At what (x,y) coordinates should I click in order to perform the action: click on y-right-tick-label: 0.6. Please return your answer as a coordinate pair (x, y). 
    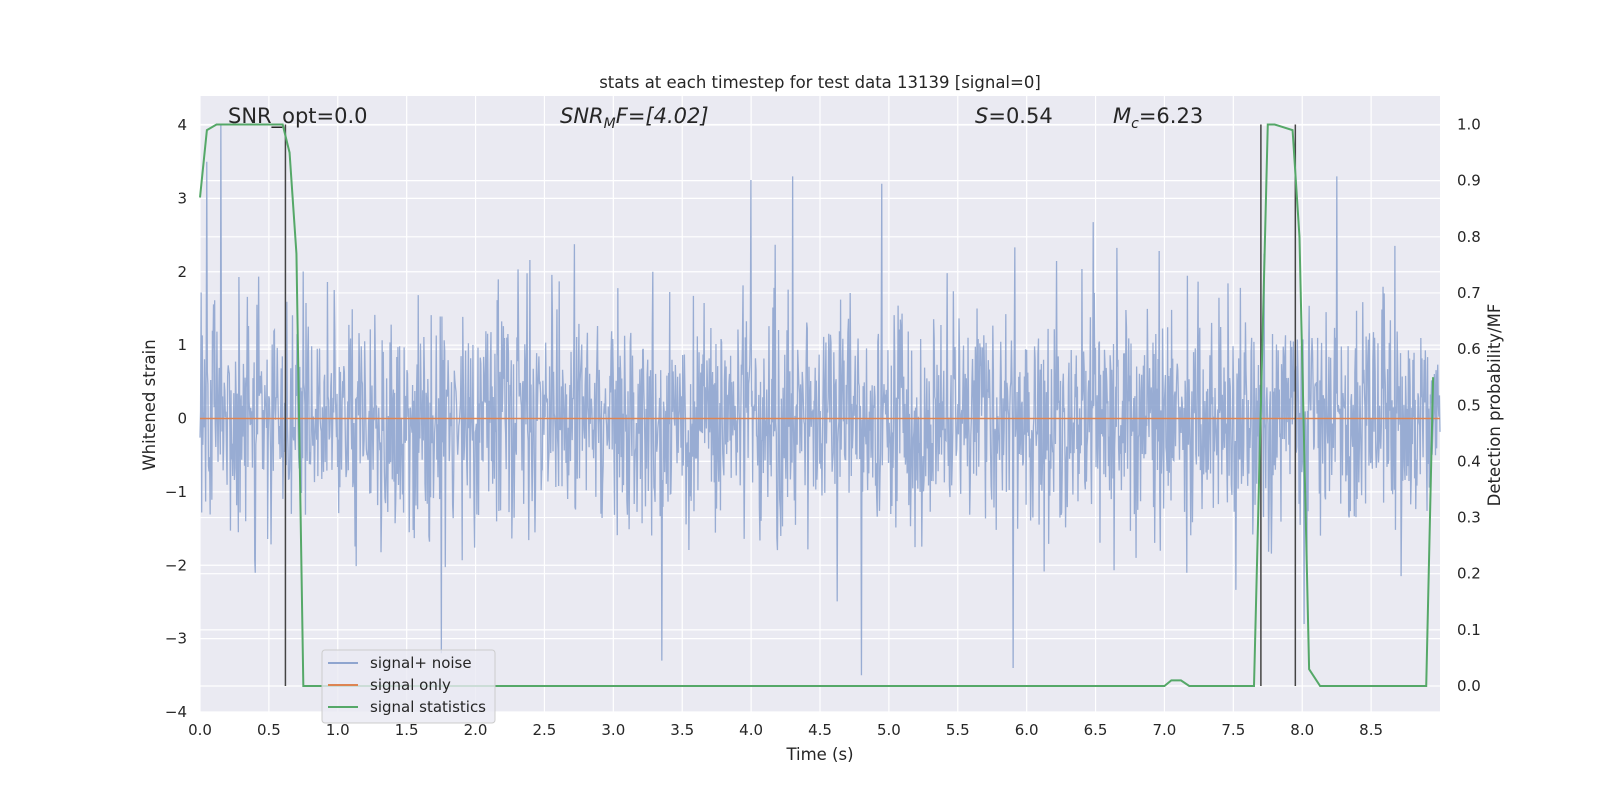
    Looking at the image, I should click on (1469, 349).